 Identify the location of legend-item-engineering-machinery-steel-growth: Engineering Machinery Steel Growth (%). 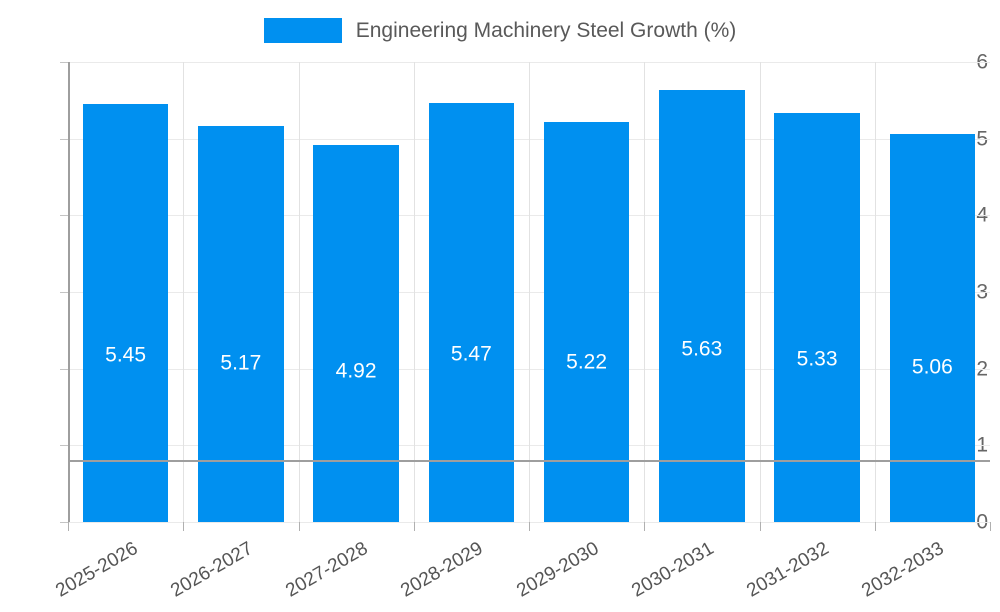
(500, 30).